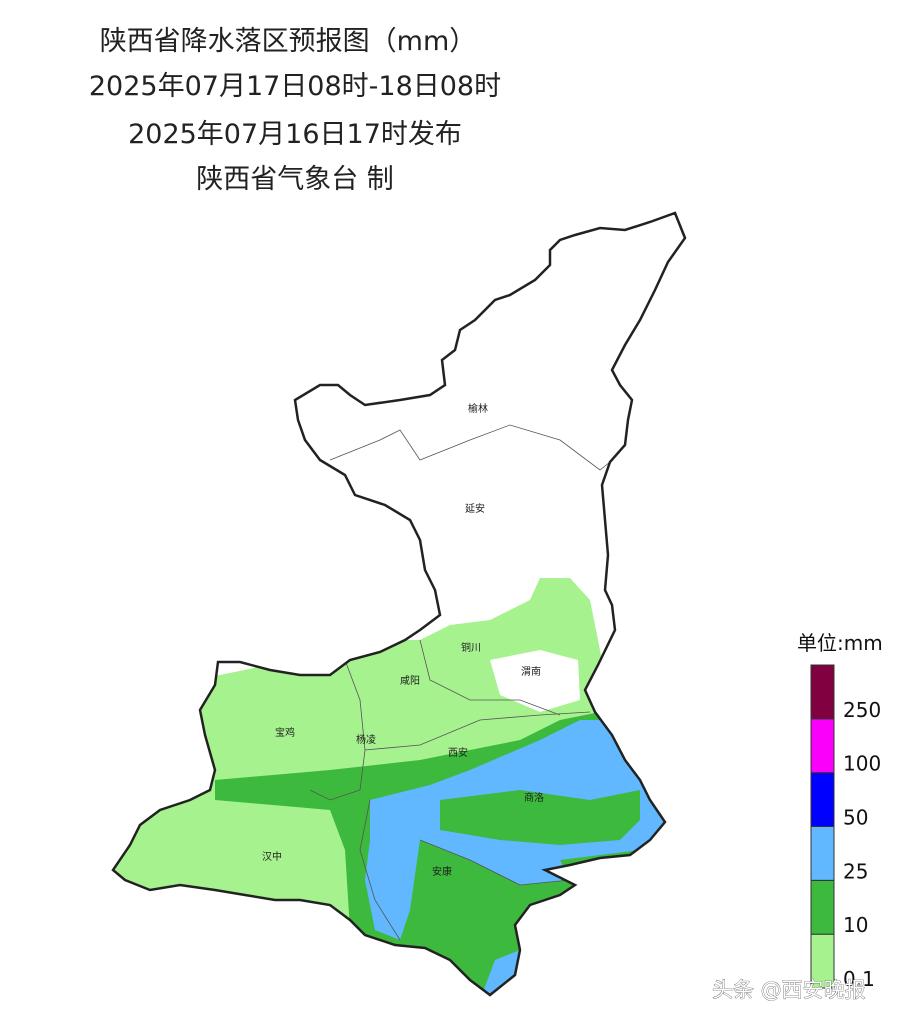  I want to click on city-label: 商洛, so click(534, 797).